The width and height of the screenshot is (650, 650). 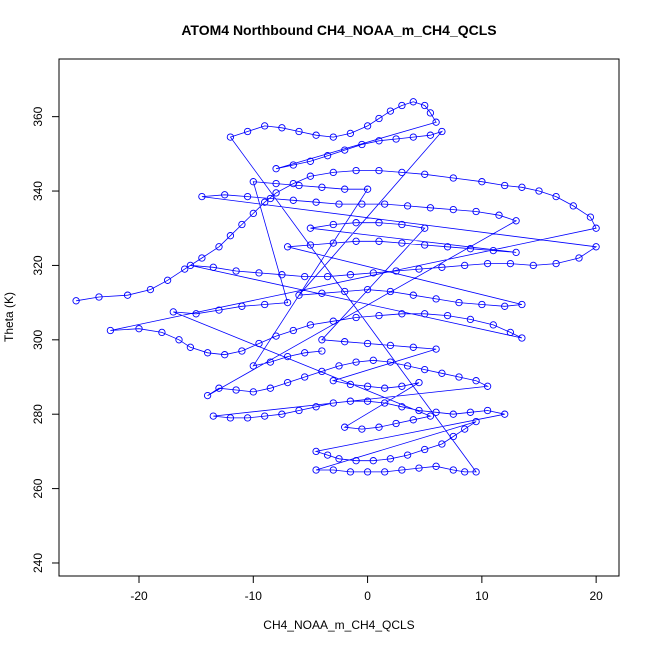 I want to click on y-tick-label: 320, so click(x=38, y=265).